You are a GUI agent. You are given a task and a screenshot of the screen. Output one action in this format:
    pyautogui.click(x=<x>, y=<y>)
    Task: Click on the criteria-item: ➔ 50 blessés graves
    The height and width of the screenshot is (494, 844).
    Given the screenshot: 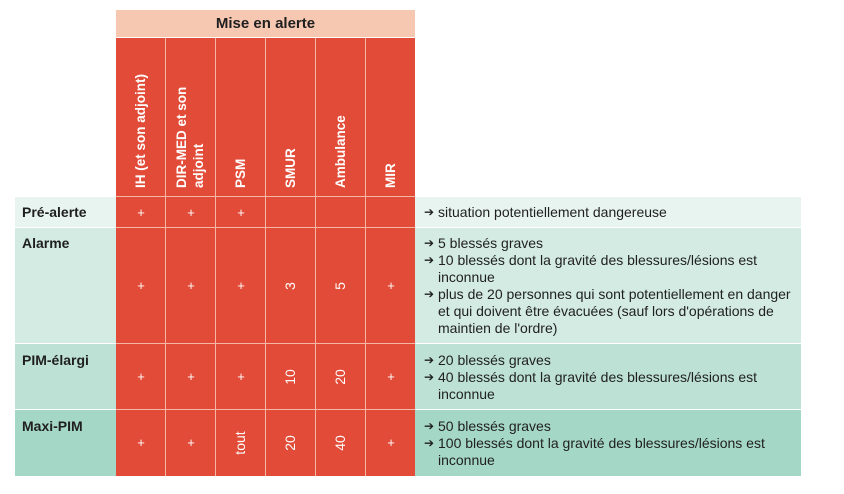 What is the action you would take?
    pyautogui.click(x=487, y=426)
    